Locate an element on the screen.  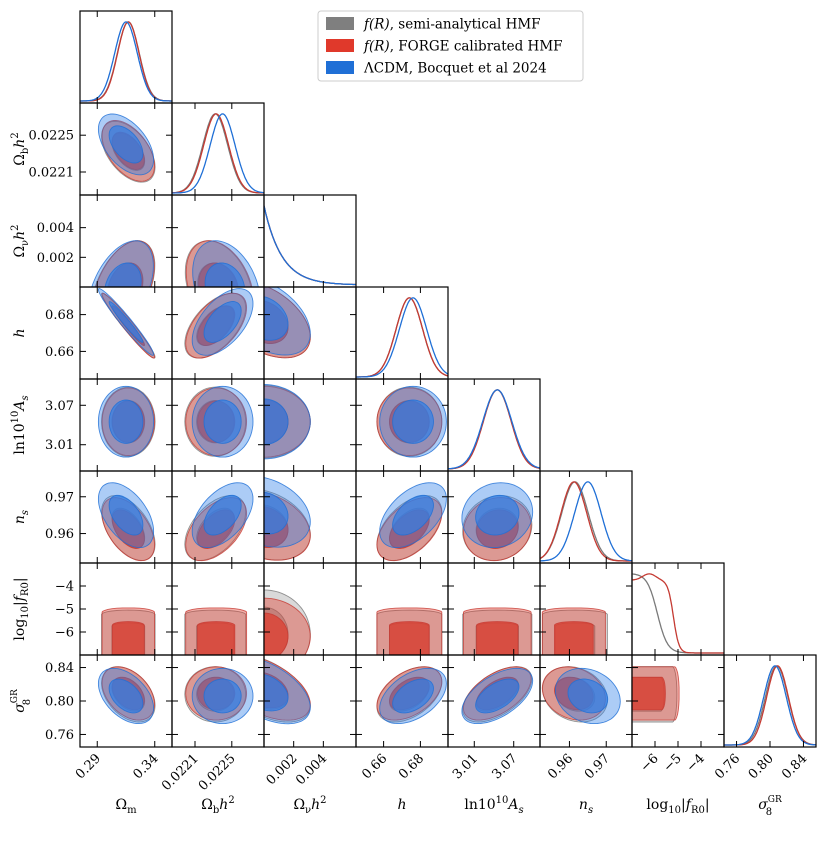
panel-logfR0-vs-Om is located at coordinates (126, 609).